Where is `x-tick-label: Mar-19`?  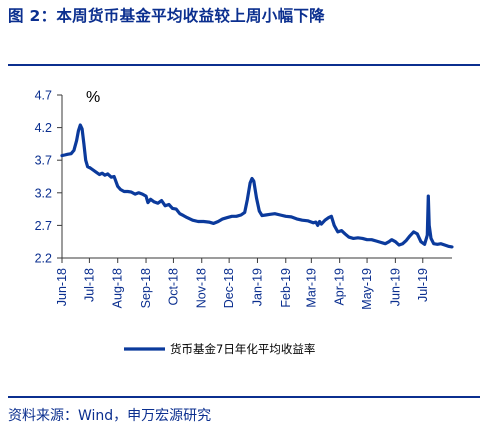
x-tick-label: Mar-19 is located at coordinates (311, 288).